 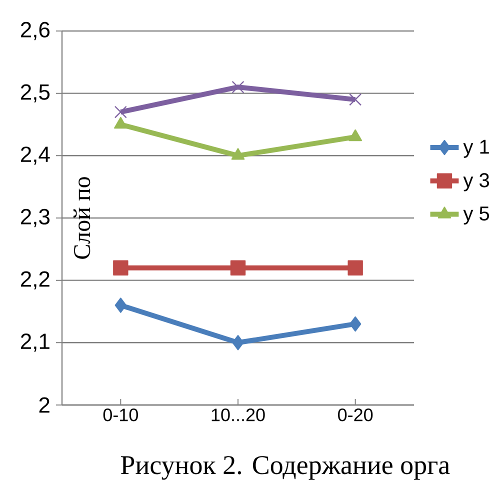 I want to click on y-axis-title: Слой по, so click(x=81, y=218).